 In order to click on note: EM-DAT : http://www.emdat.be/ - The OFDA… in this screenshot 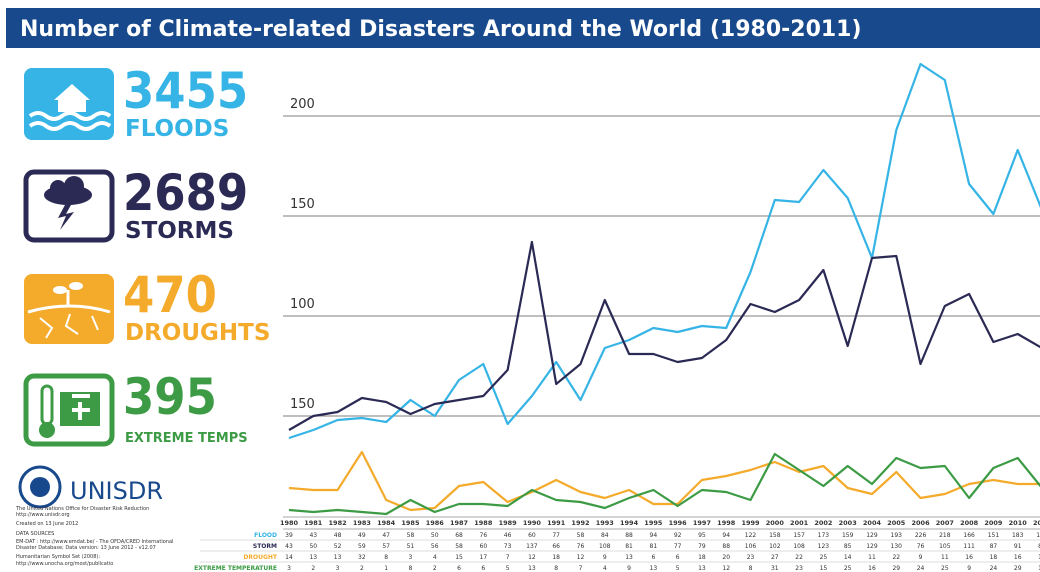, I will do `click(94, 542)`.